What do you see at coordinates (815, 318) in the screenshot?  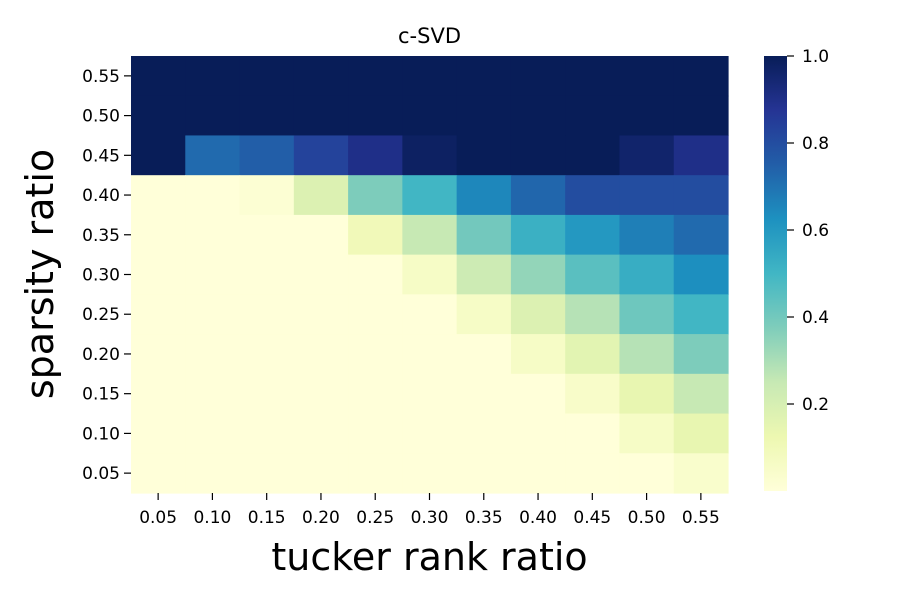 I see `colorbar-tick-label: 0.4` at bounding box center [815, 318].